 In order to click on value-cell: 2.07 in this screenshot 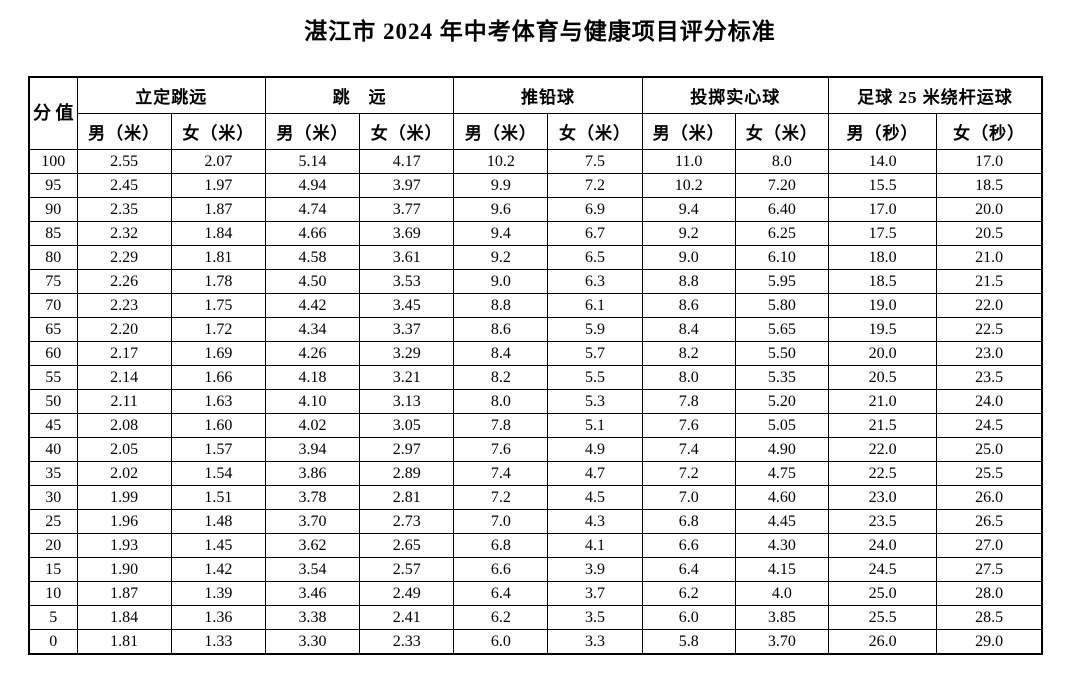, I will do `click(218, 161)`.